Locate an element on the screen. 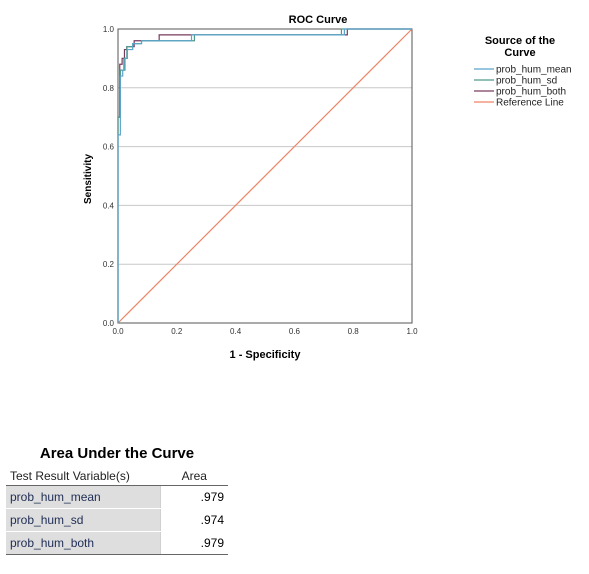 The width and height of the screenshot is (589, 574). column-header-variable: Test Result Variable(s) is located at coordinates (83, 476).